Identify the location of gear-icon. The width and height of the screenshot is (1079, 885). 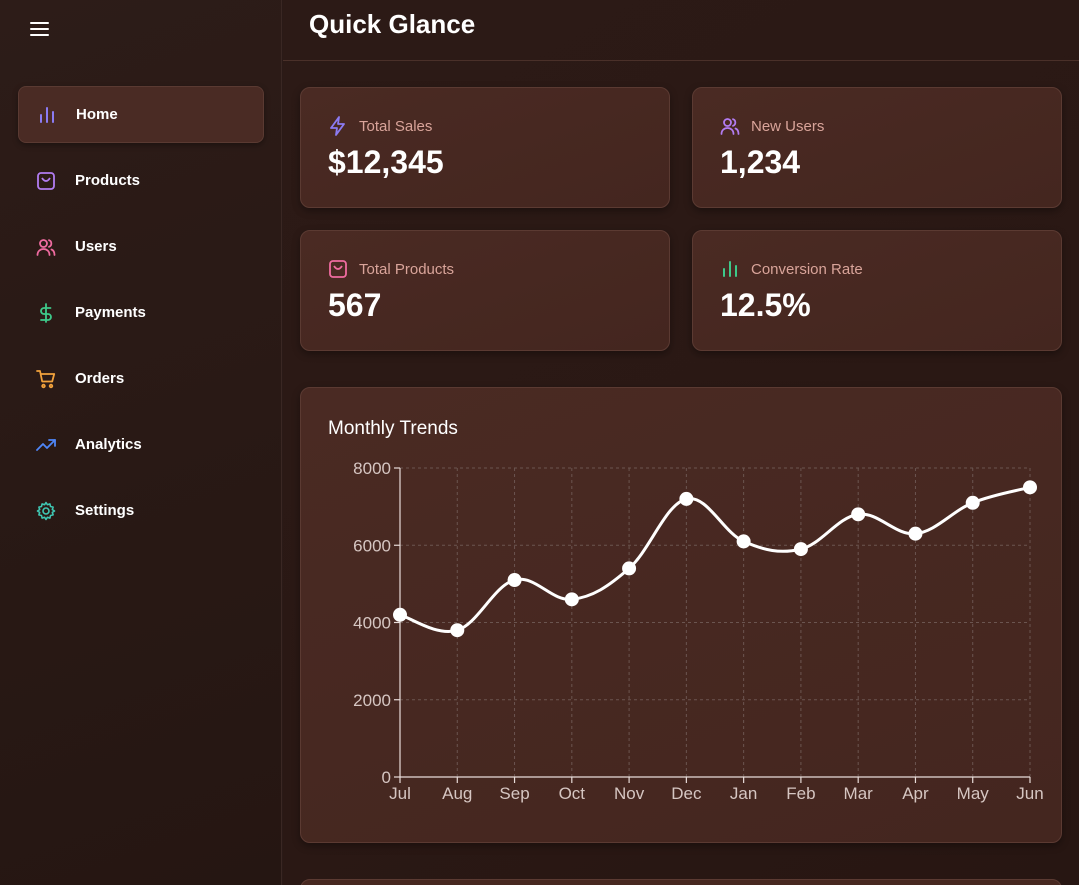
(46, 511).